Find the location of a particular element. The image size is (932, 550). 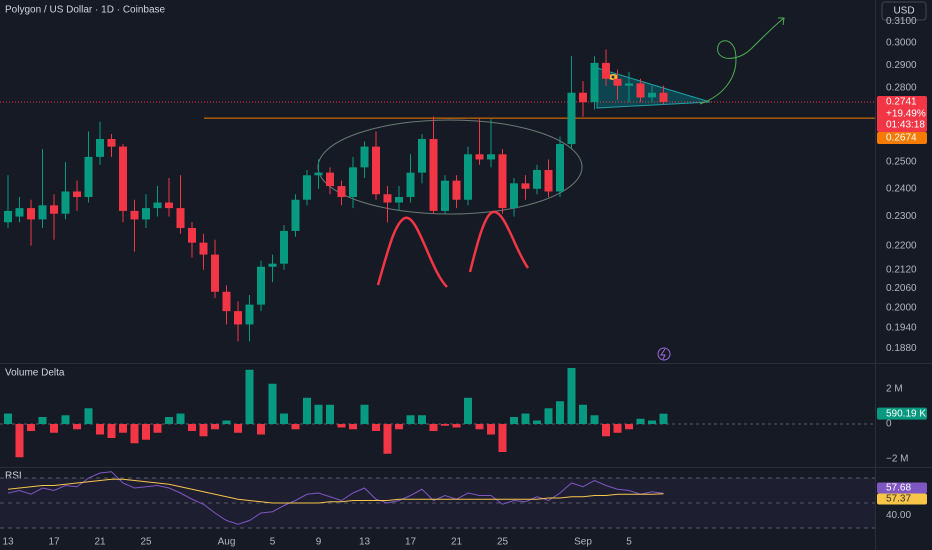

y-tick-label: 0.2500 is located at coordinates (901, 162).